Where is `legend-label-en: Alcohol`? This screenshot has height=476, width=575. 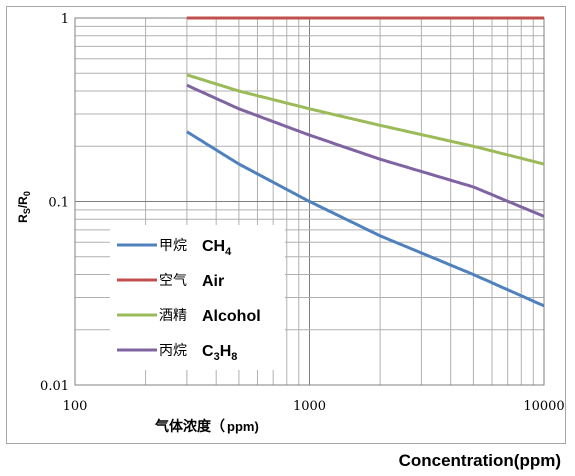
legend-label-en: Alcohol is located at coordinates (231, 316).